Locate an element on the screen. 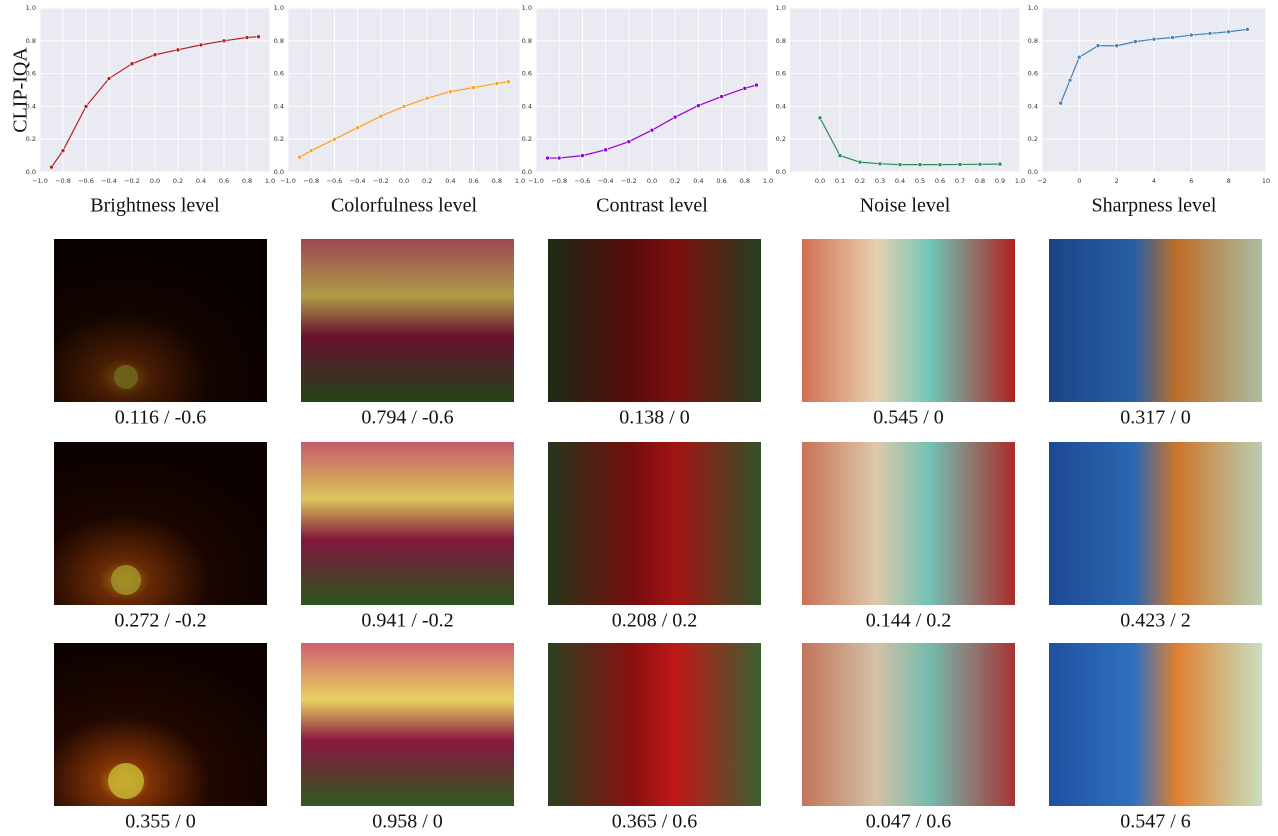  x-tick-label: 0.8 is located at coordinates (745, 181).